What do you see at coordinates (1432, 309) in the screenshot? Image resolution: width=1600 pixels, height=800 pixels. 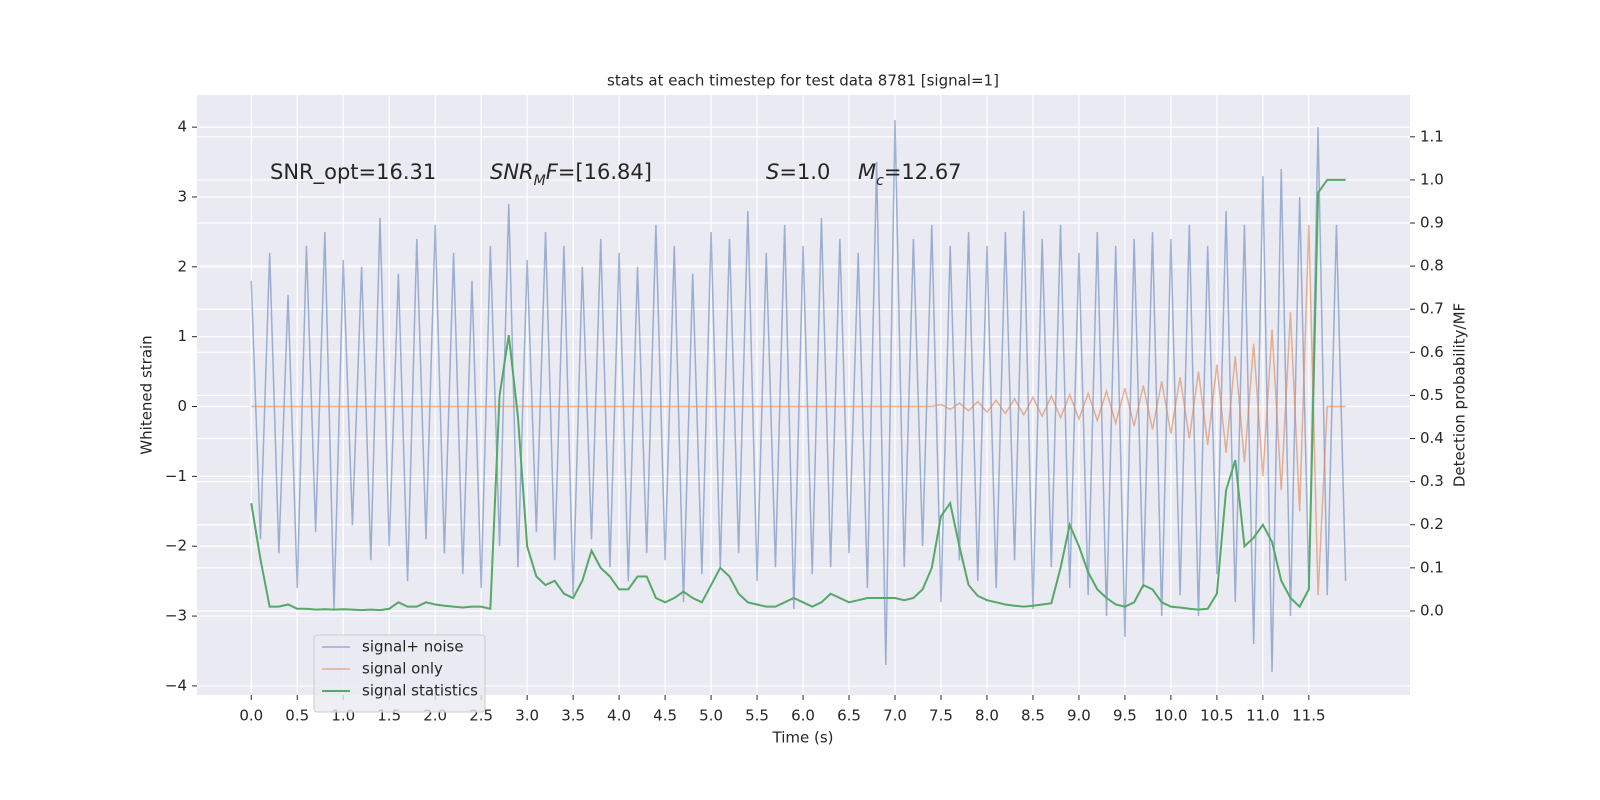 I see `y2-tick-label: 0.7` at bounding box center [1432, 309].